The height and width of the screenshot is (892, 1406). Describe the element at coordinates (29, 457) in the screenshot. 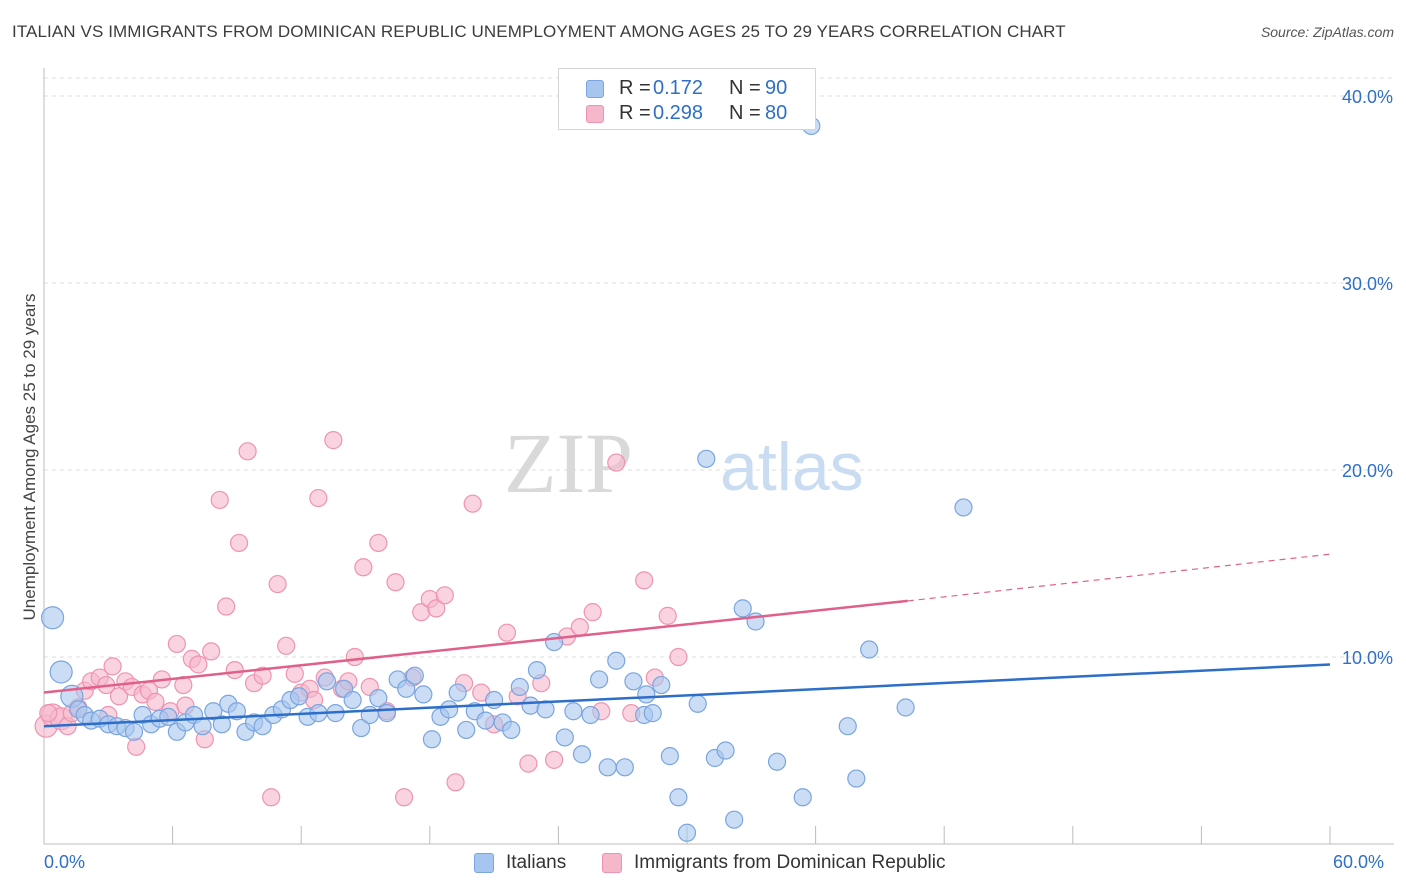

I see `y-axis-label: Unemployment Among Ages 25 to 29 years` at that location.